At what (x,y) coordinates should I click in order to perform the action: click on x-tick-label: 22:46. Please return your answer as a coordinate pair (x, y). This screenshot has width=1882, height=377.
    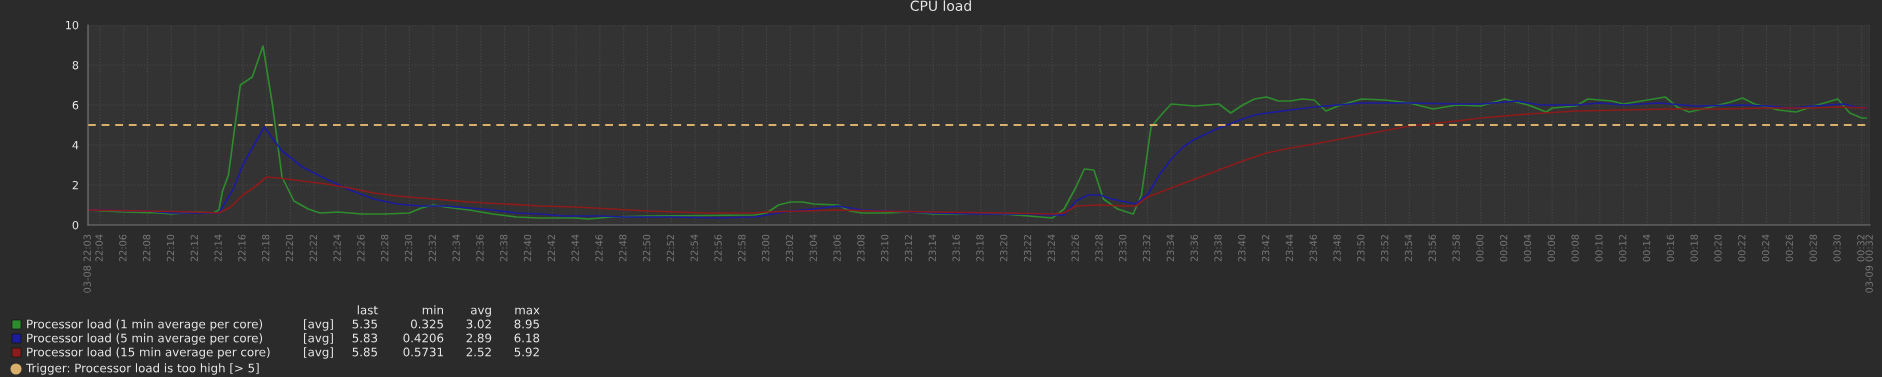
    Looking at the image, I should click on (599, 248).